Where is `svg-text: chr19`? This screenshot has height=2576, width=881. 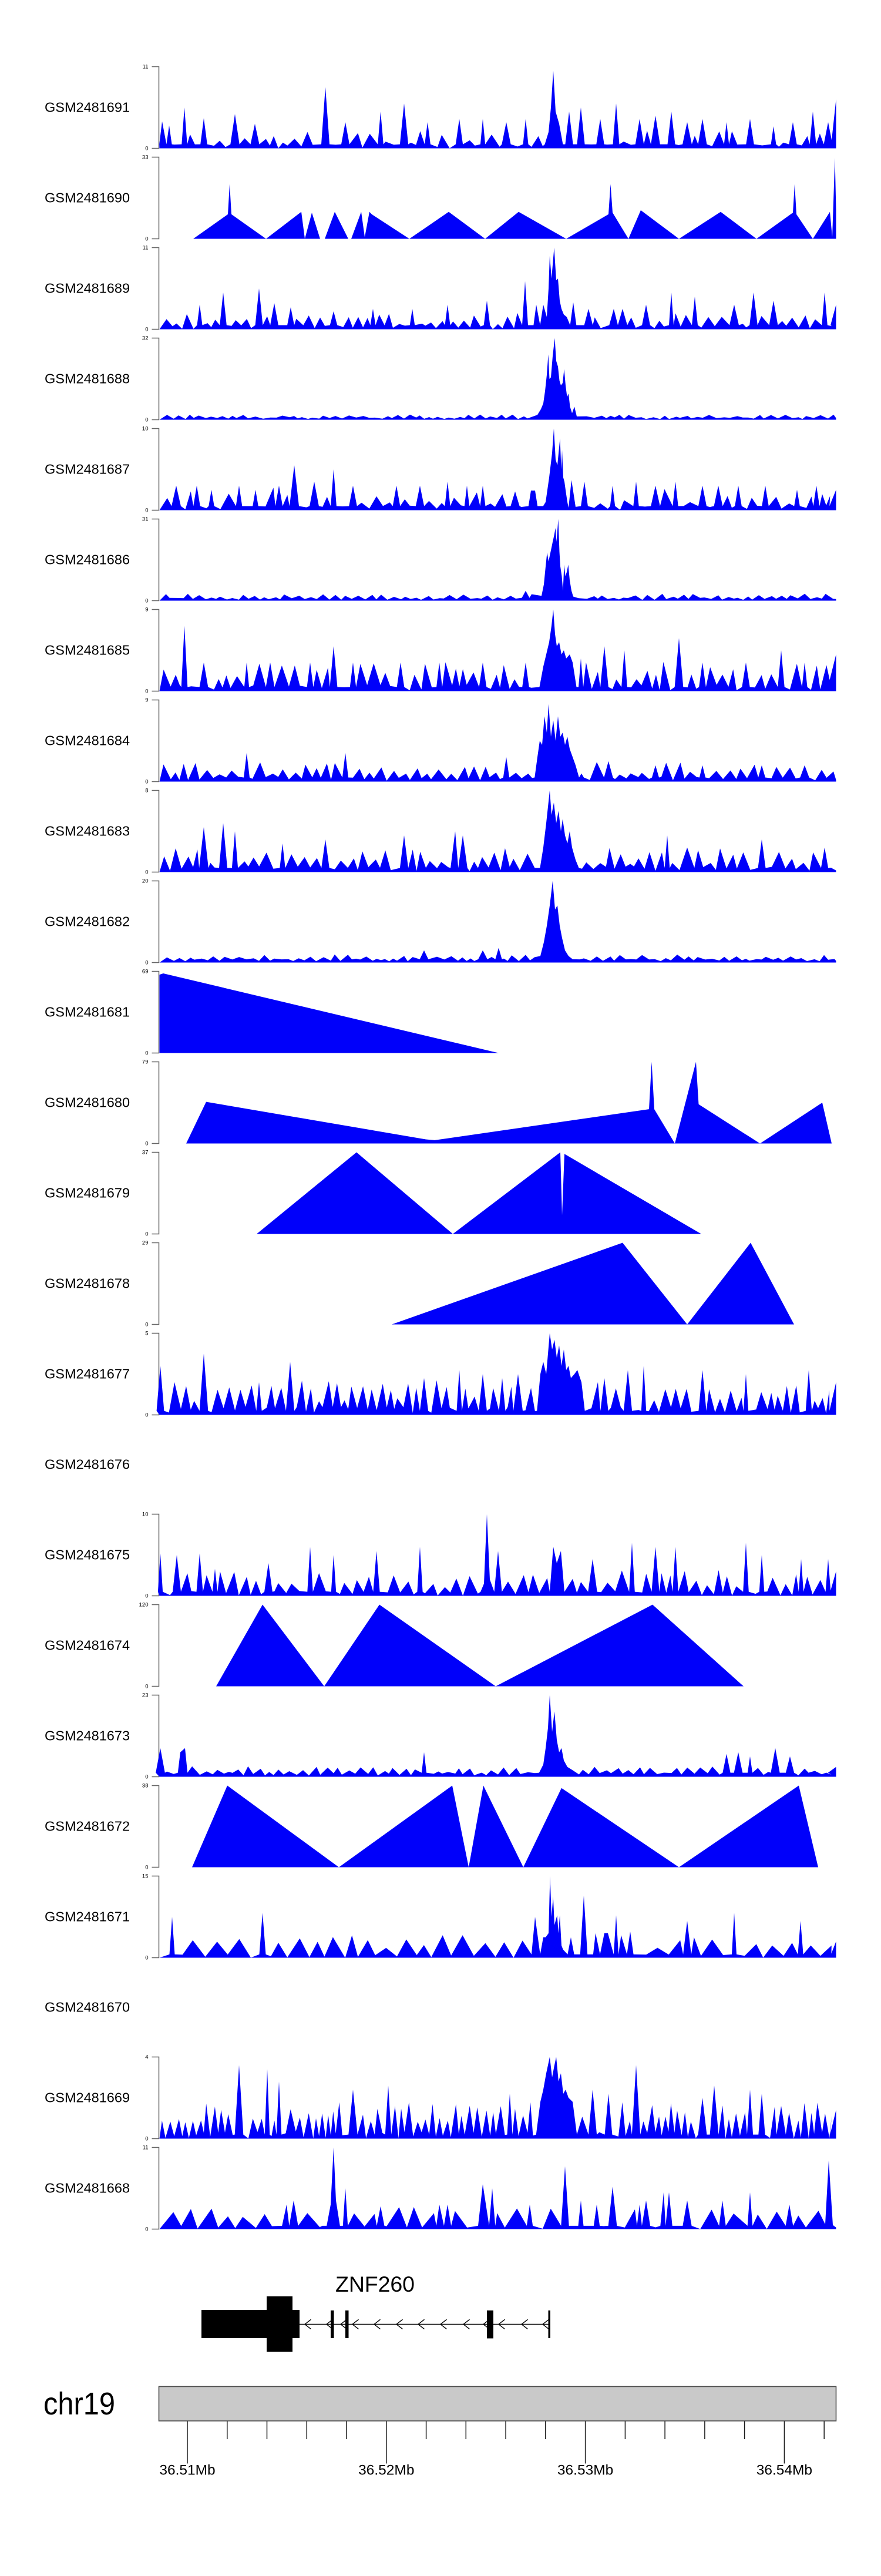 svg-text: chr19 is located at coordinates (79, 2403).